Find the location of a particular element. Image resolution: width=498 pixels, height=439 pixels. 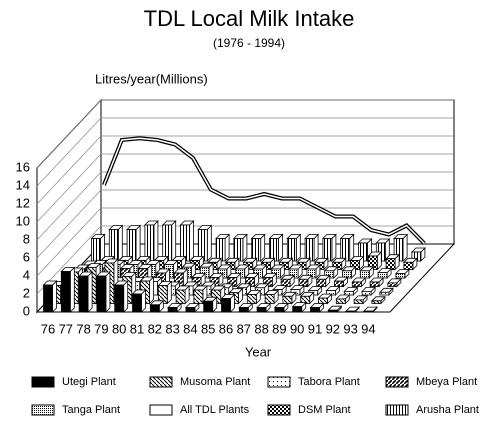

x-tick-label: 84 is located at coordinates (190, 328).